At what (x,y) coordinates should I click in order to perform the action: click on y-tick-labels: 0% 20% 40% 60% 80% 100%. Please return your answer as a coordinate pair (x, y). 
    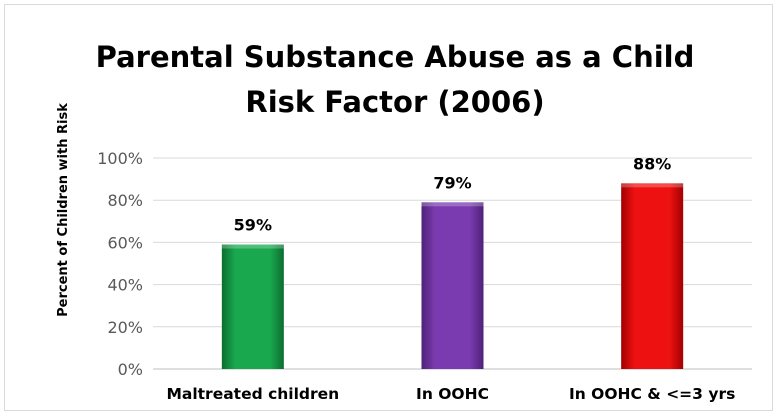
    Looking at the image, I should click on (120, 264).